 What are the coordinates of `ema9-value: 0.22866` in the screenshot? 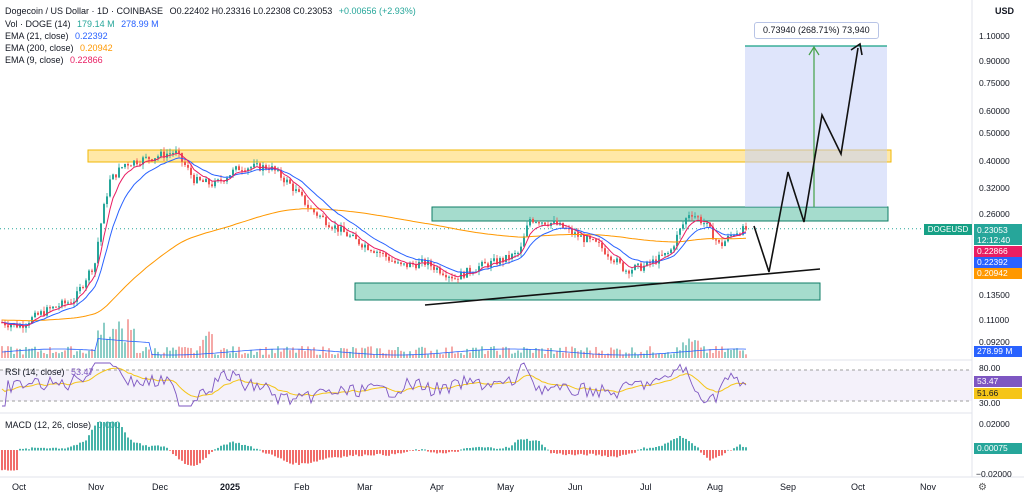 It's located at (86, 60).